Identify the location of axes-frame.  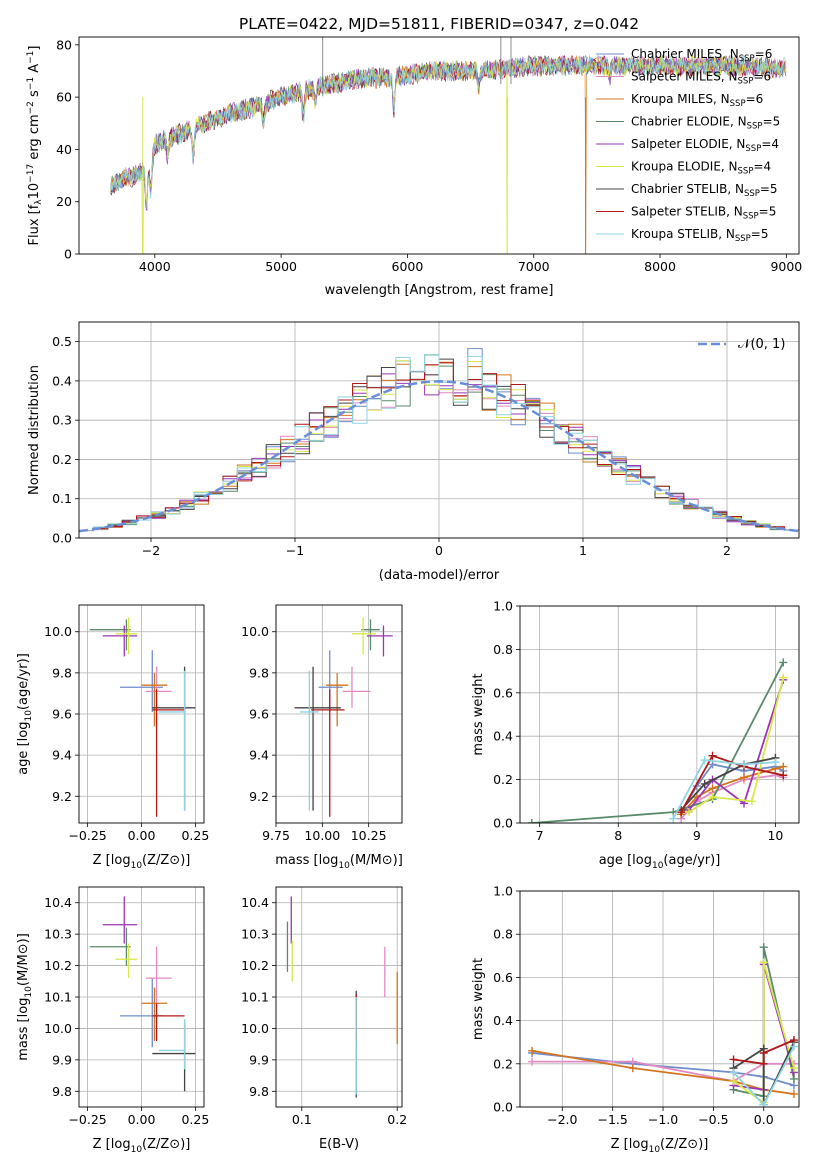
(339, 714).